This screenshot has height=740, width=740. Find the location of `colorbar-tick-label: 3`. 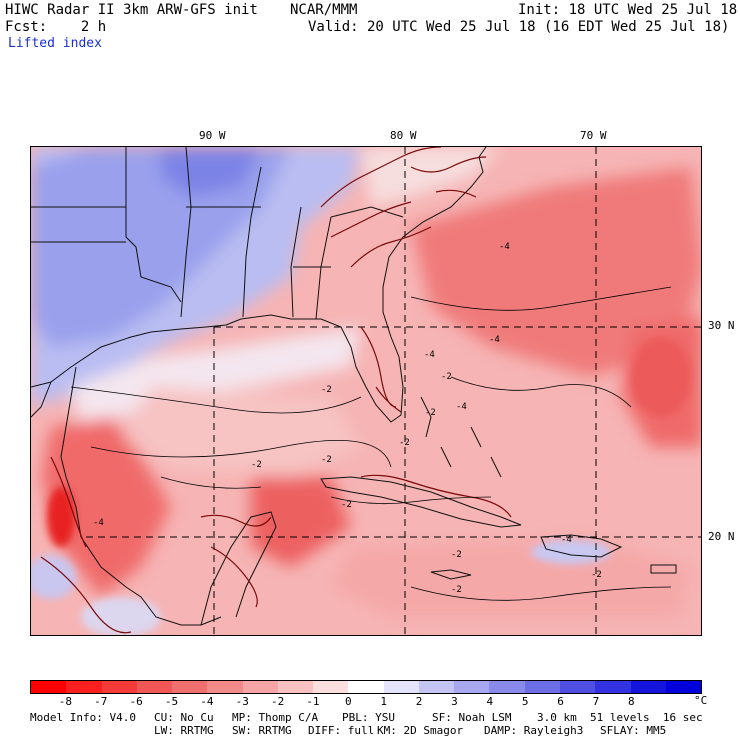

colorbar-tick-label: 3 is located at coordinates (454, 701).